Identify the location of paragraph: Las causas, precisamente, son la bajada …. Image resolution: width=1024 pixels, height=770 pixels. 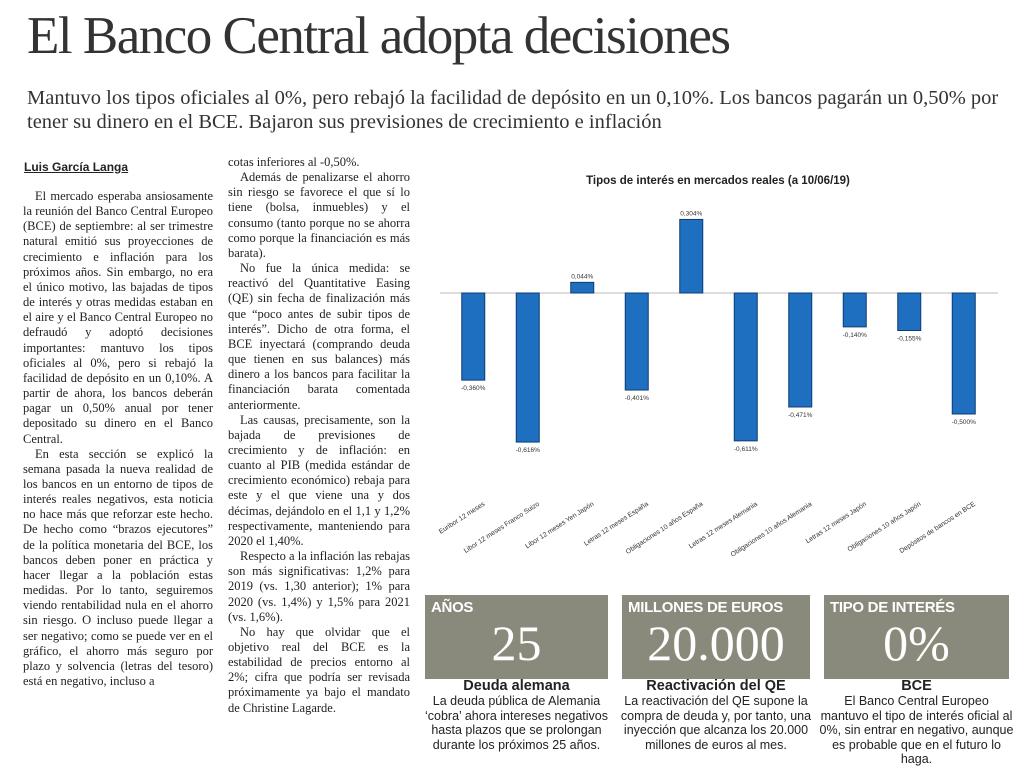
(319, 480).